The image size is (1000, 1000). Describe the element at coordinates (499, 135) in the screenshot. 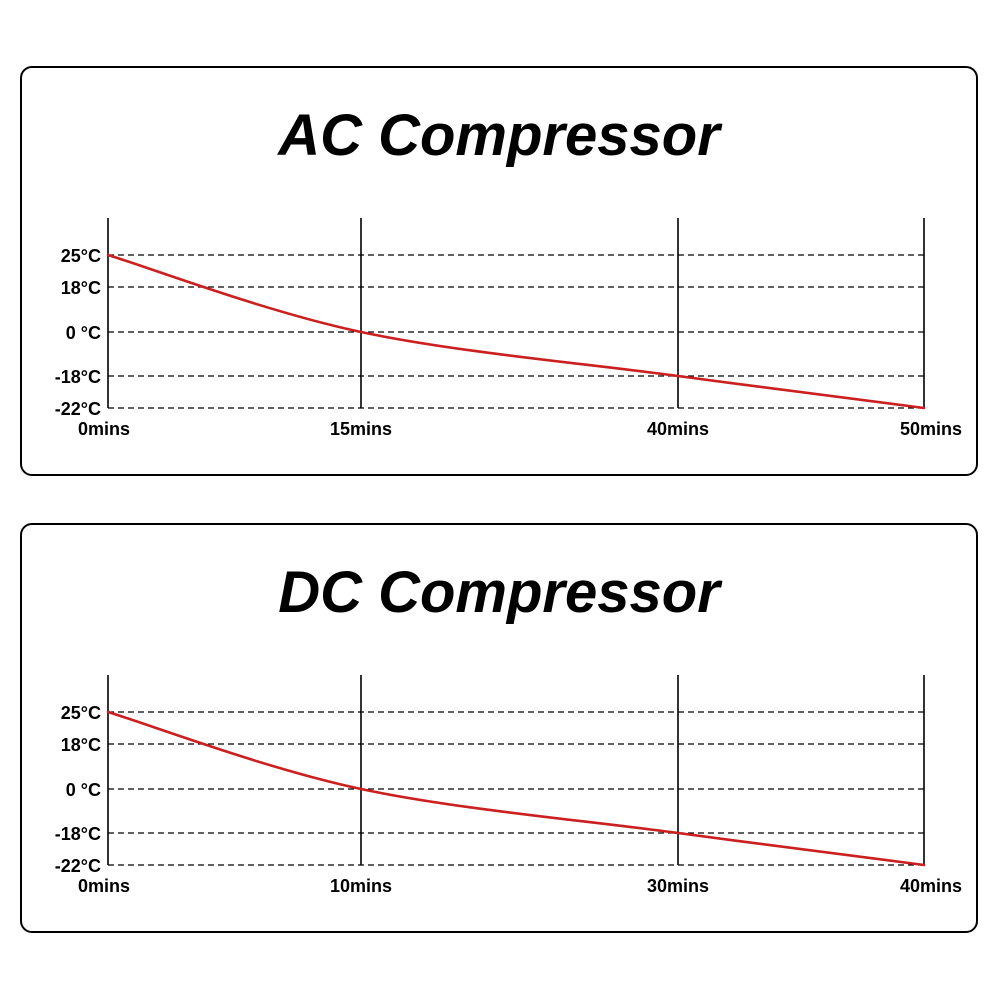

I see `chart-title: AC Compressor` at that location.